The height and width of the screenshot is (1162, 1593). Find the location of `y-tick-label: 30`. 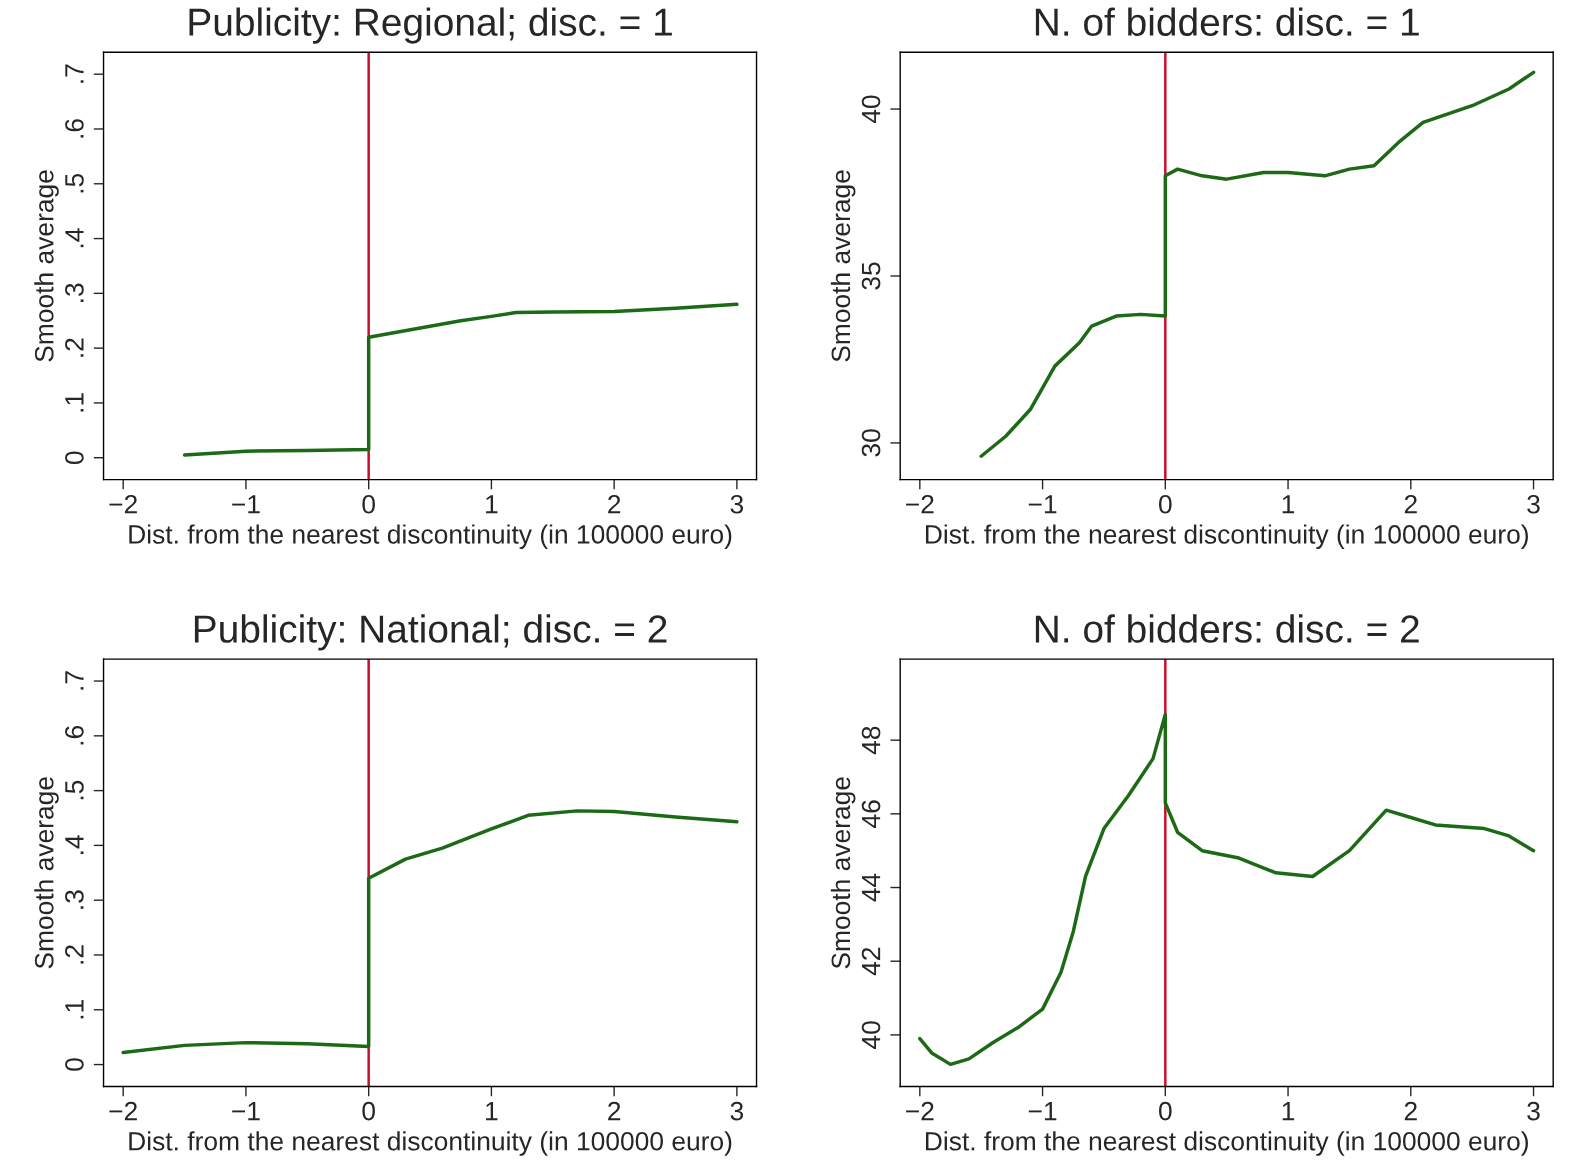

y-tick-label: 30 is located at coordinates (871, 443).